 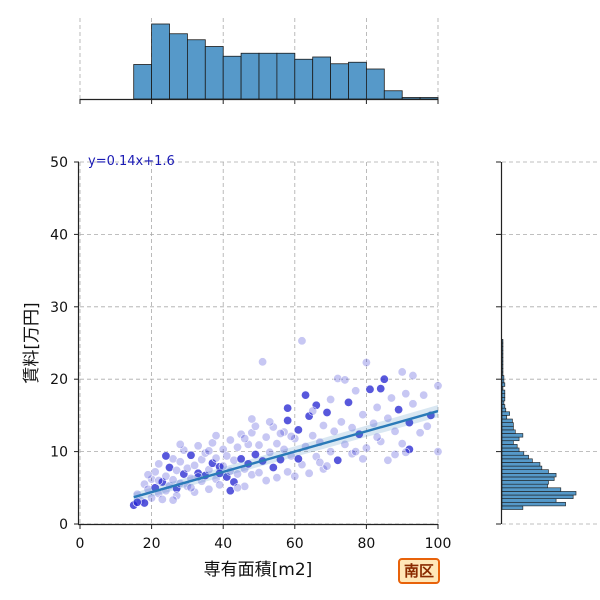 I want to click on x-tick-label: 80, so click(x=366, y=544).